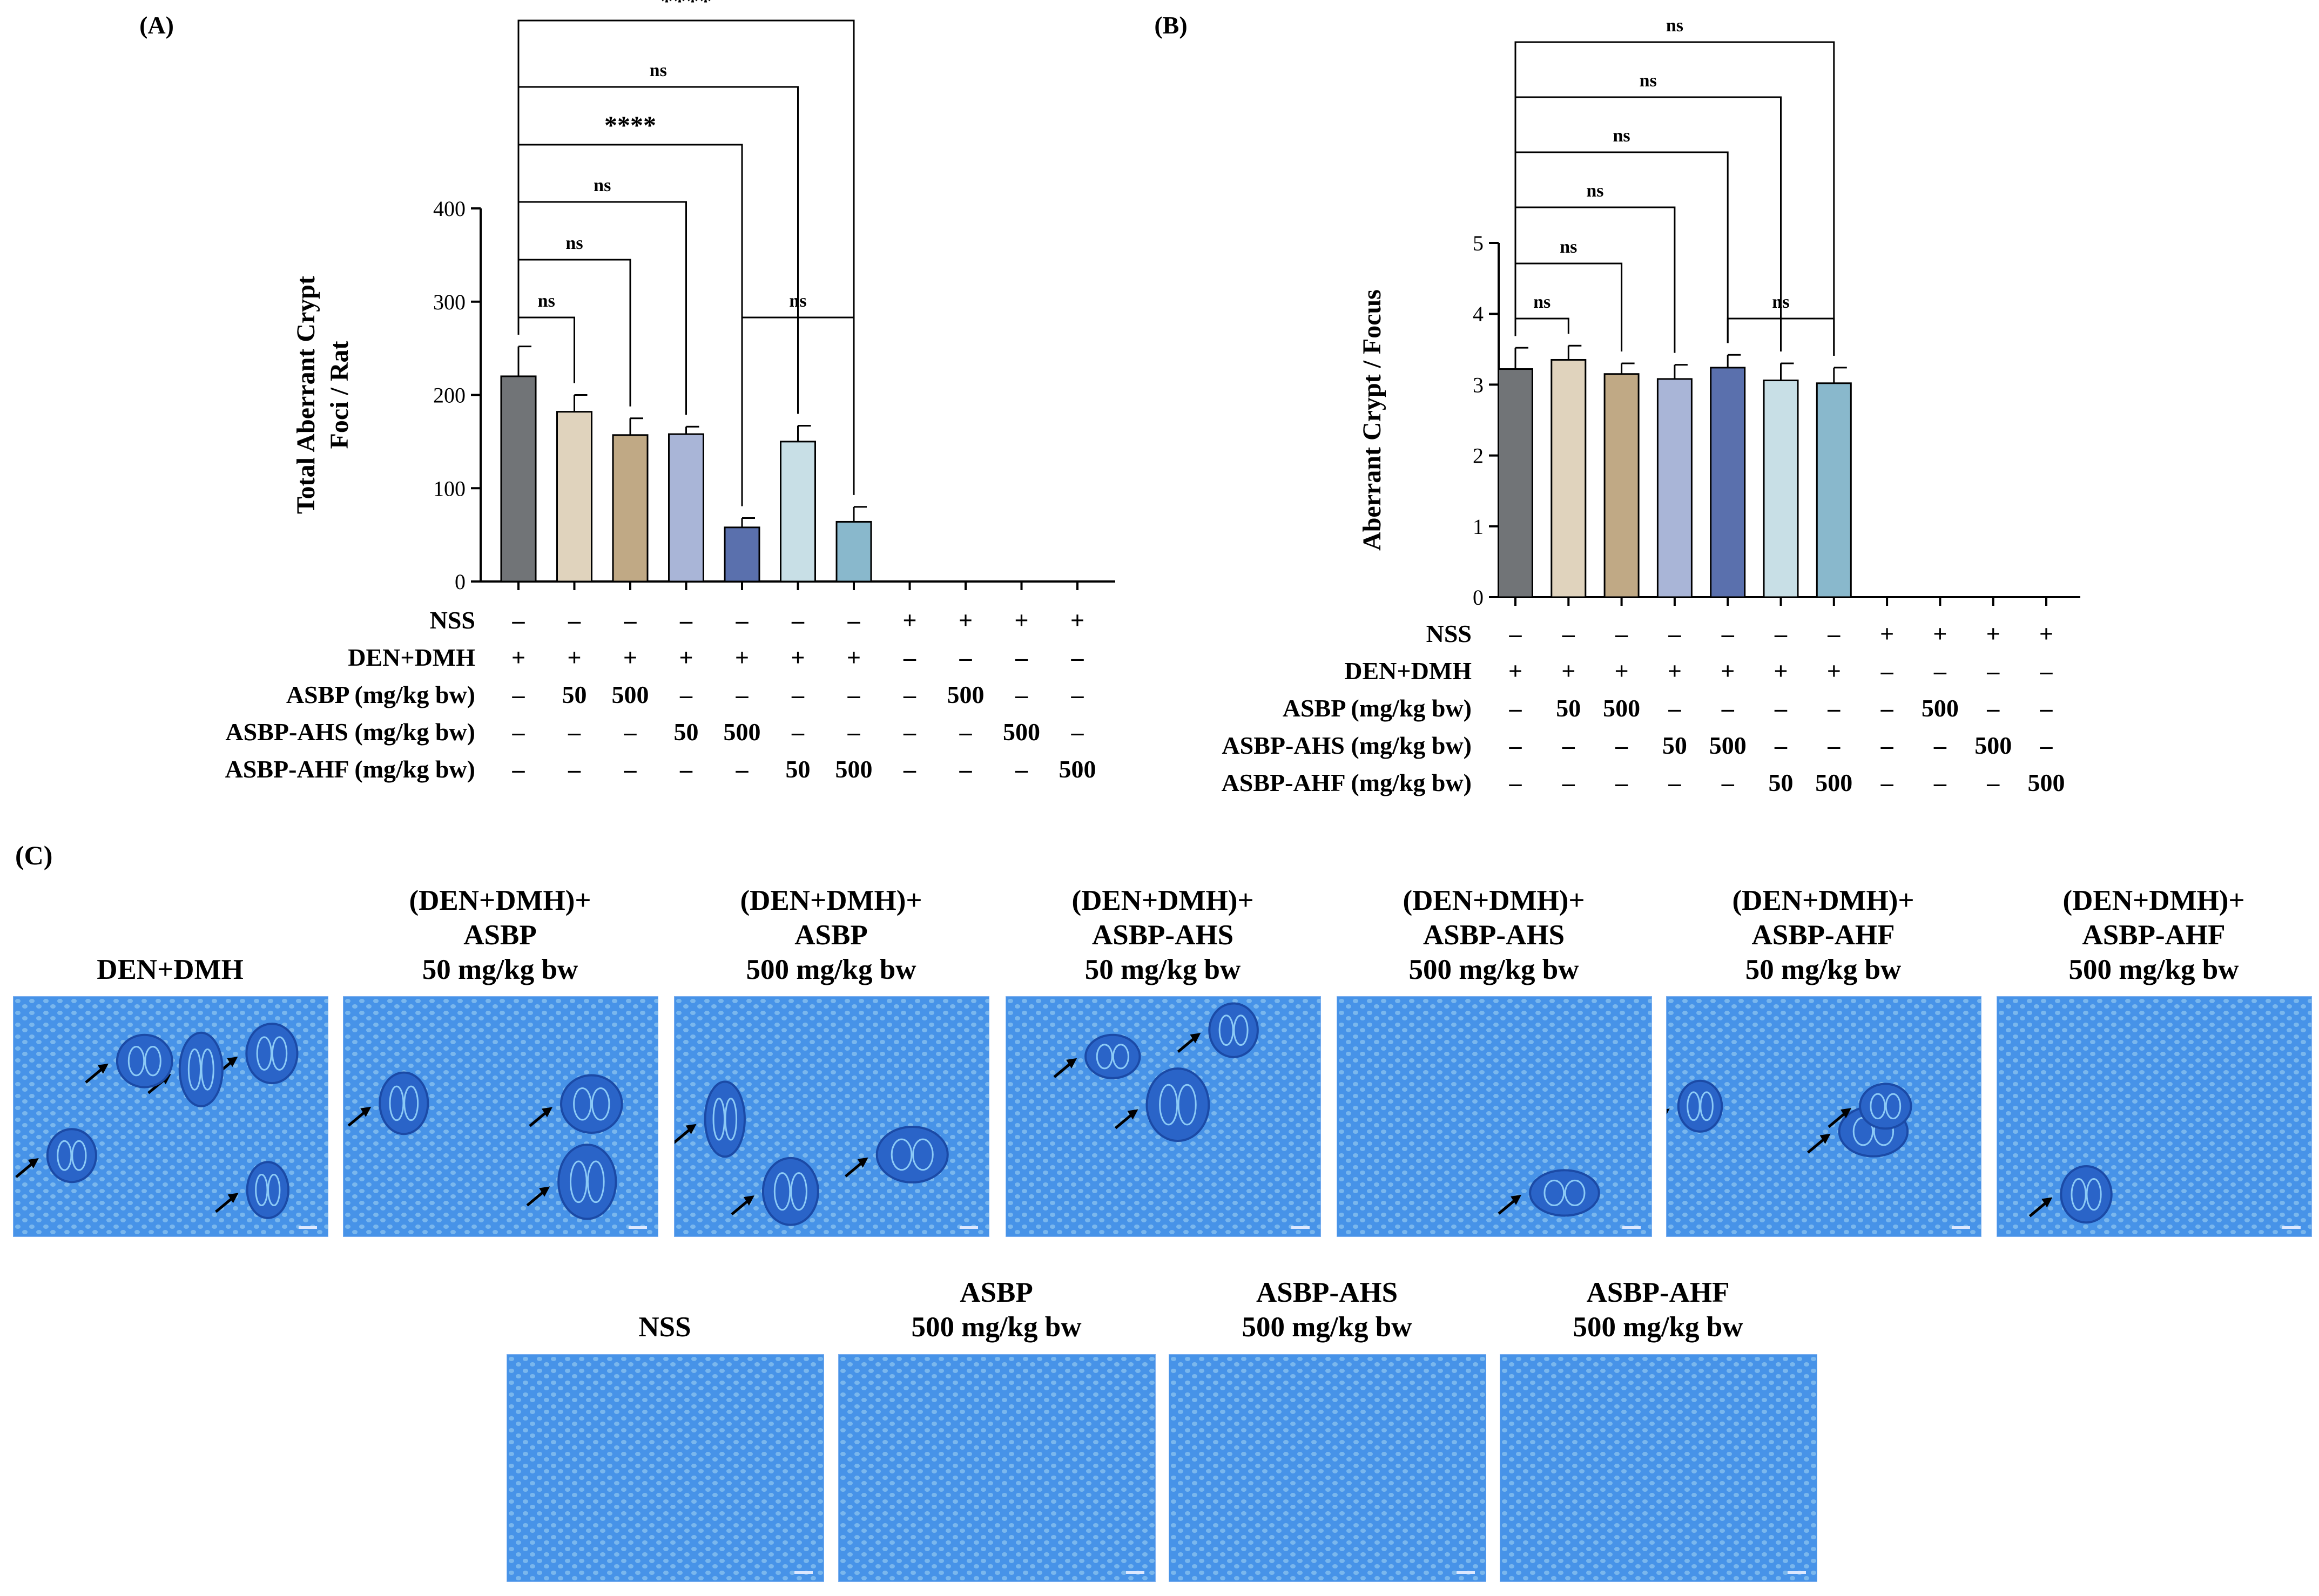  I want to click on table-row-label: ASBP (mg/kg bw), so click(1377, 708).